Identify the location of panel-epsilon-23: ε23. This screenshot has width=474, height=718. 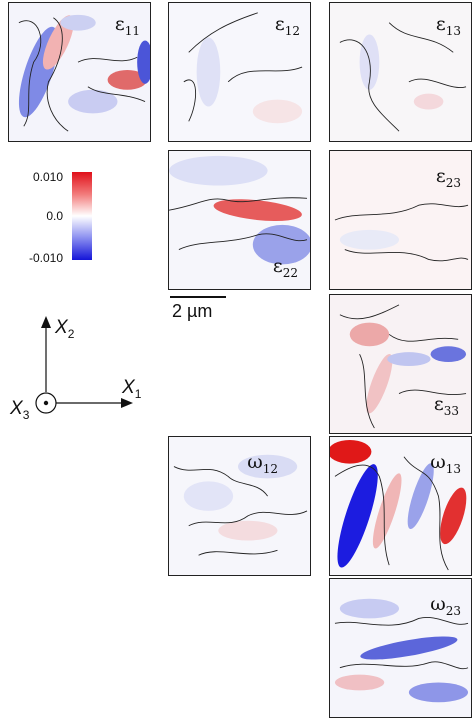
(400, 220).